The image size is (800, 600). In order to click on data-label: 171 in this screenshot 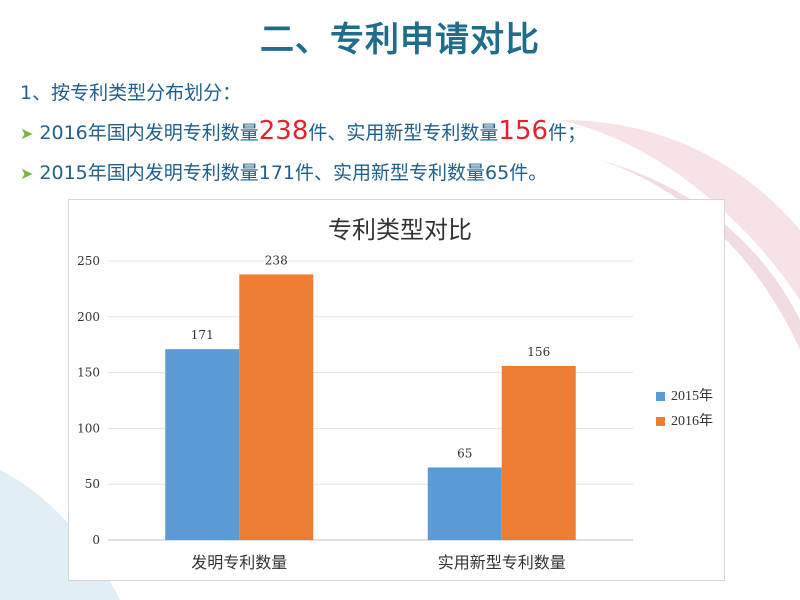, I will do `click(202, 335)`.